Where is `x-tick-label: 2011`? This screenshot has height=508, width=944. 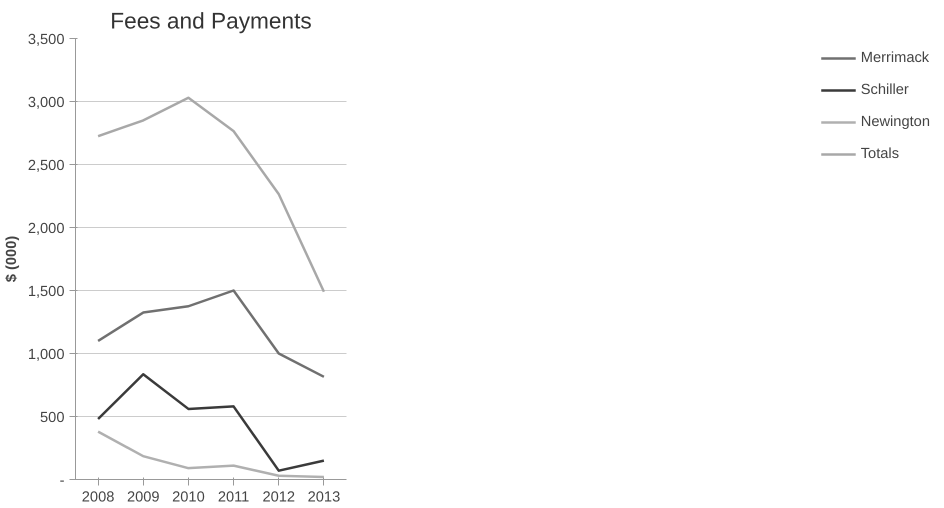
x-tick-label: 2011 is located at coordinates (234, 498).